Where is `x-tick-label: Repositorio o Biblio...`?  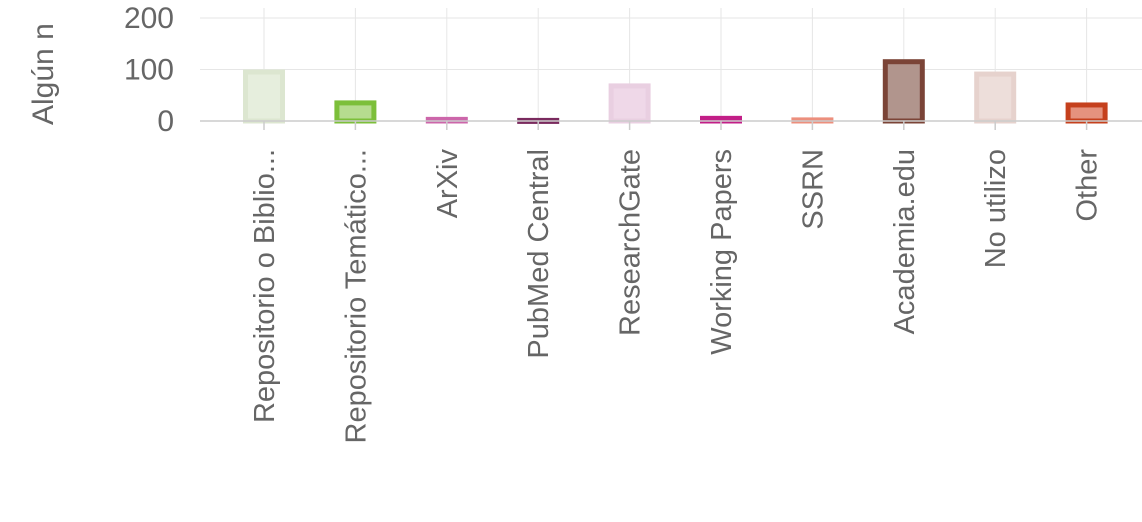
x-tick-label: Repositorio o Biblio... is located at coordinates (265, 286).